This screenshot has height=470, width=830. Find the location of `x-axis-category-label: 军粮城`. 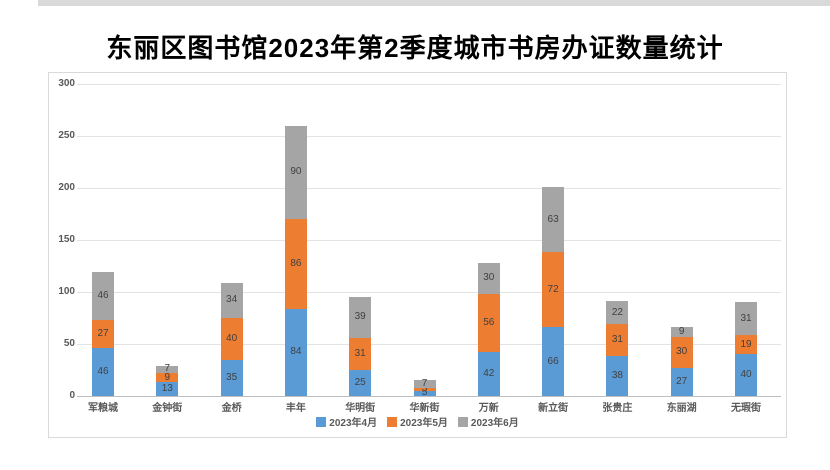

x-axis-category-label: 军粮城 is located at coordinates (103, 408).